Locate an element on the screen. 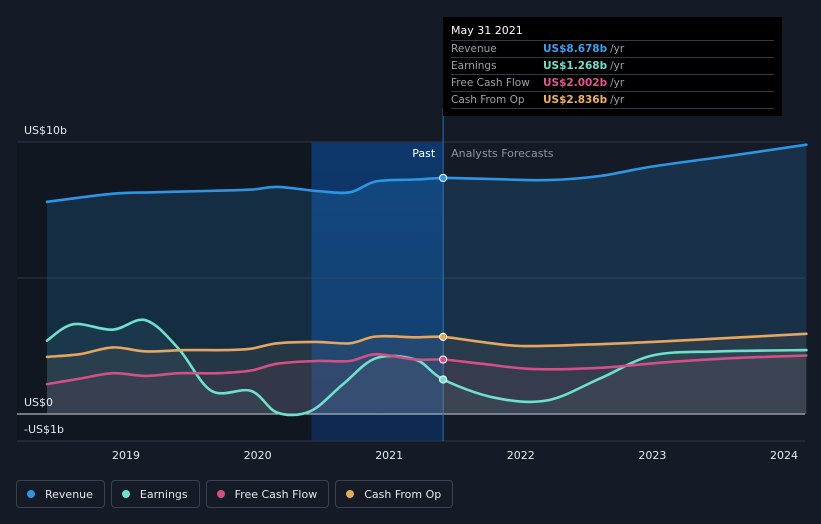 This screenshot has height=524, width=821. legend-label: Free Cash Flow is located at coordinates (276, 494).